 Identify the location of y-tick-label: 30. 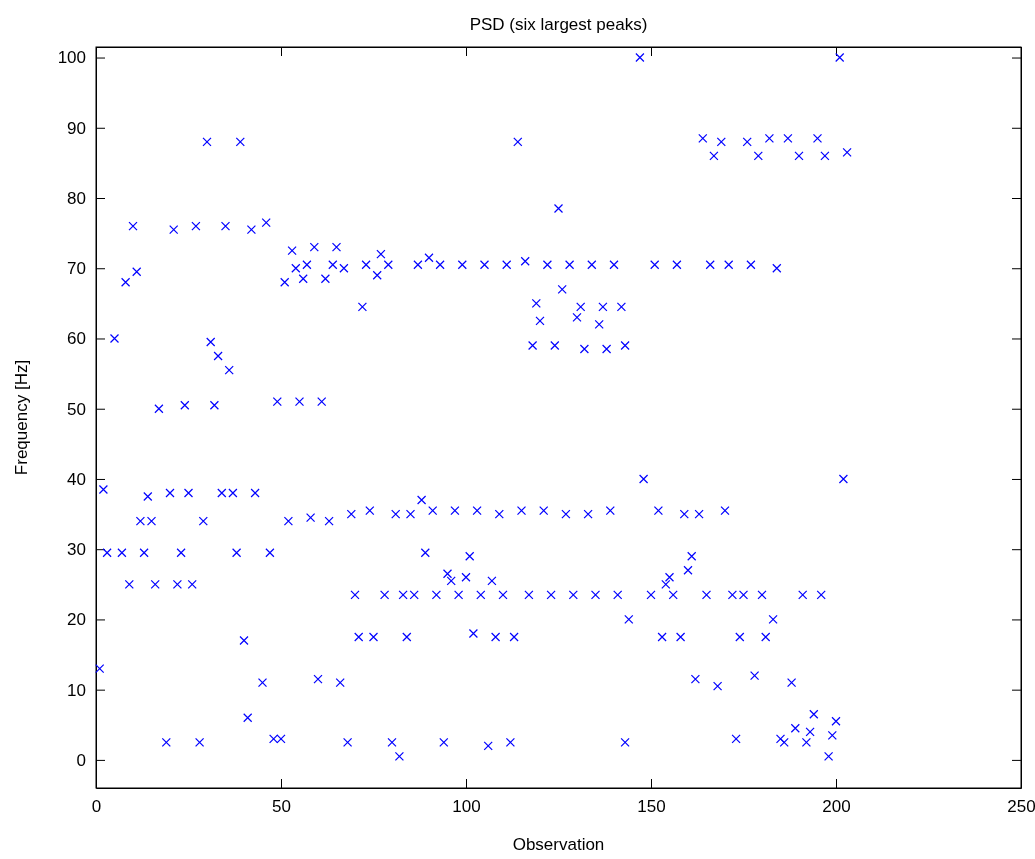
(76, 550).